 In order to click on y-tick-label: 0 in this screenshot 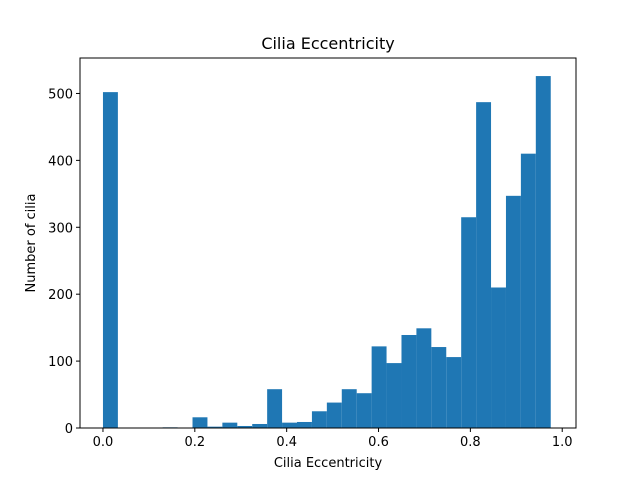, I will do `click(69, 429)`.